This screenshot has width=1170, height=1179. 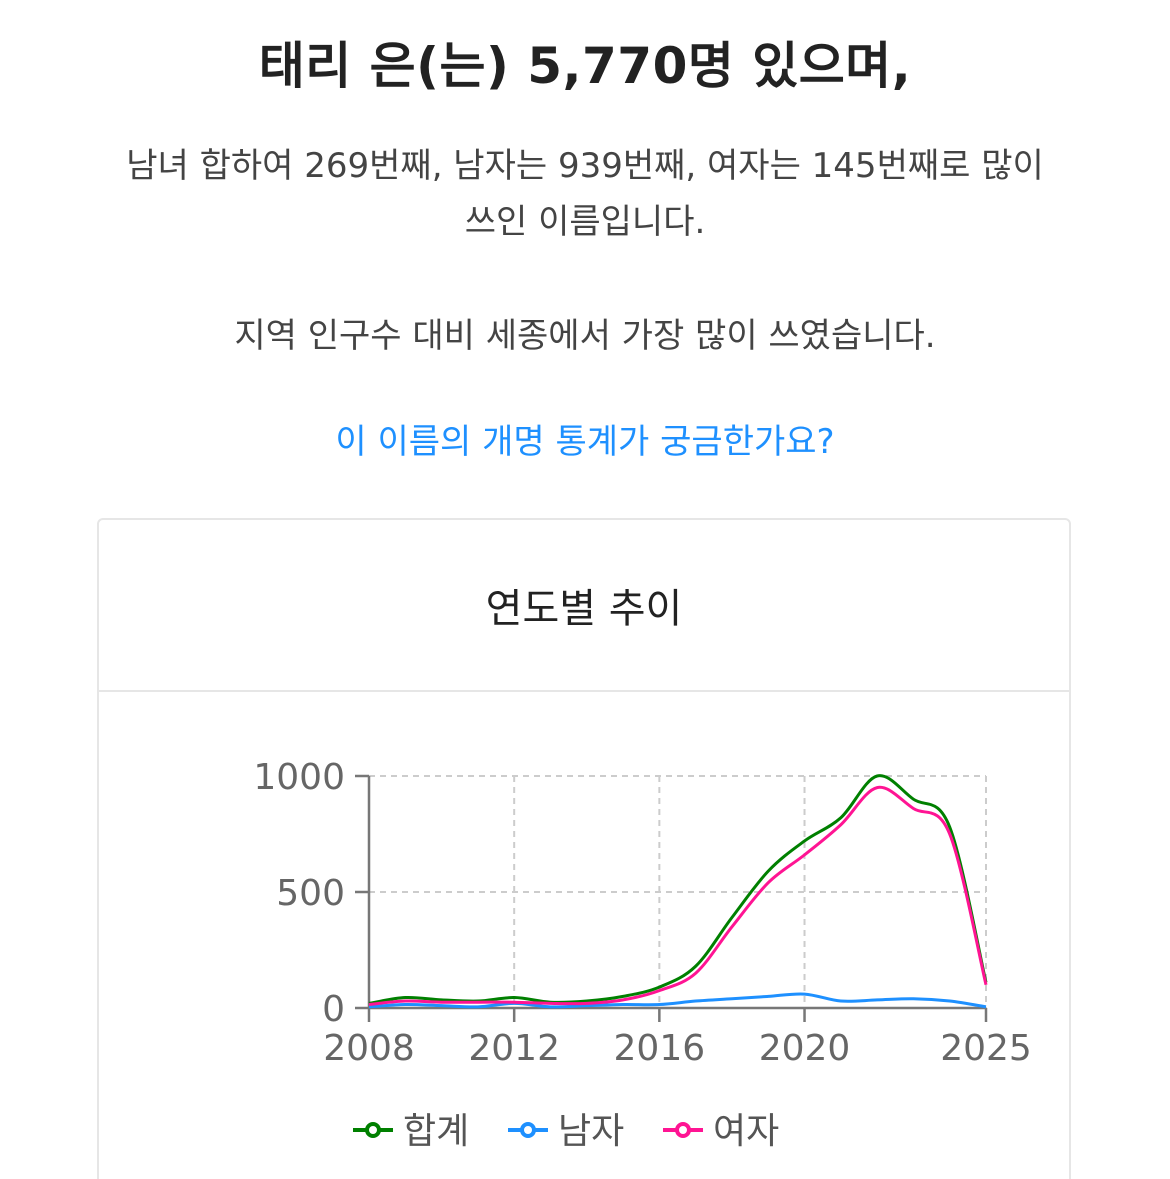 I want to click on y-tick-label-2: 1000, so click(x=299, y=777).